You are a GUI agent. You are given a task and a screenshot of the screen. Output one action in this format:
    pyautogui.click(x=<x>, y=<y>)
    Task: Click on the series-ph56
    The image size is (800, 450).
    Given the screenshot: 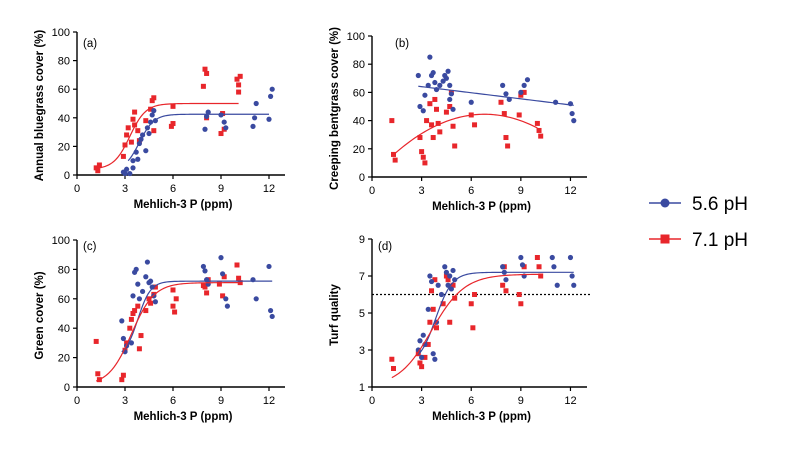 What is the action you would take?
    pyautogui.click(x=496, y=89)
    